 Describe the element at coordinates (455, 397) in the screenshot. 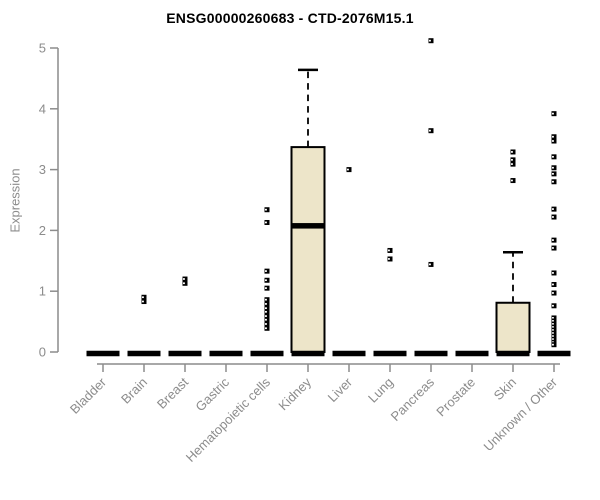

I see `x-tick-label-prostate: Prostate` at that location.